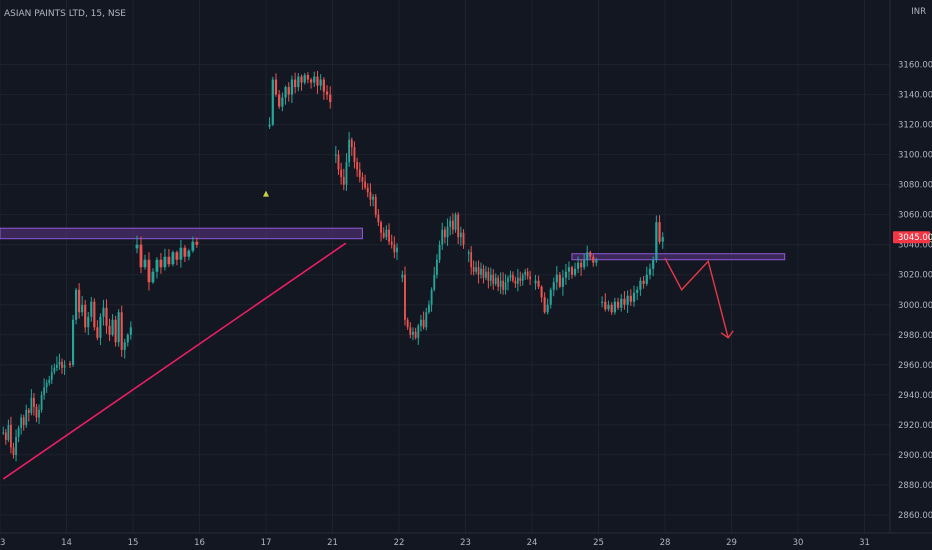  I want to click on projection-path, so click(696, 297).